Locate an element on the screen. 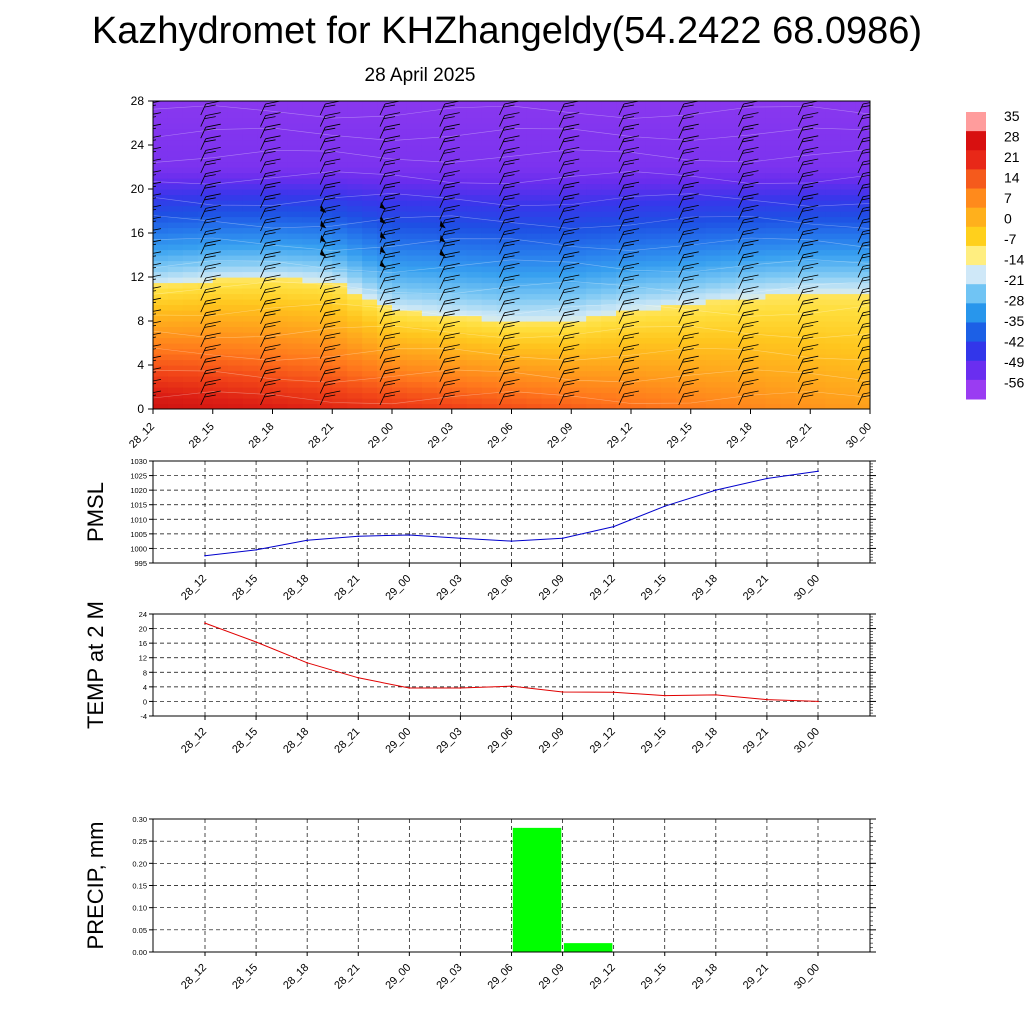 The width and height of the screenshot is (1024, 1024). y-tick-label: 20 is located at coordinates (143, 629).